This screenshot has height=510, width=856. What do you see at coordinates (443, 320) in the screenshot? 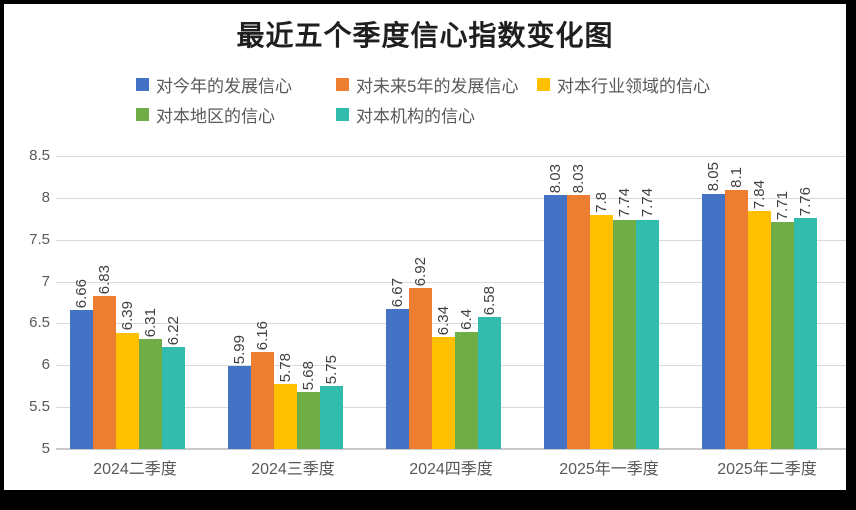
I see `bar-value-label: 6.34` at bounding box center [443, 320].